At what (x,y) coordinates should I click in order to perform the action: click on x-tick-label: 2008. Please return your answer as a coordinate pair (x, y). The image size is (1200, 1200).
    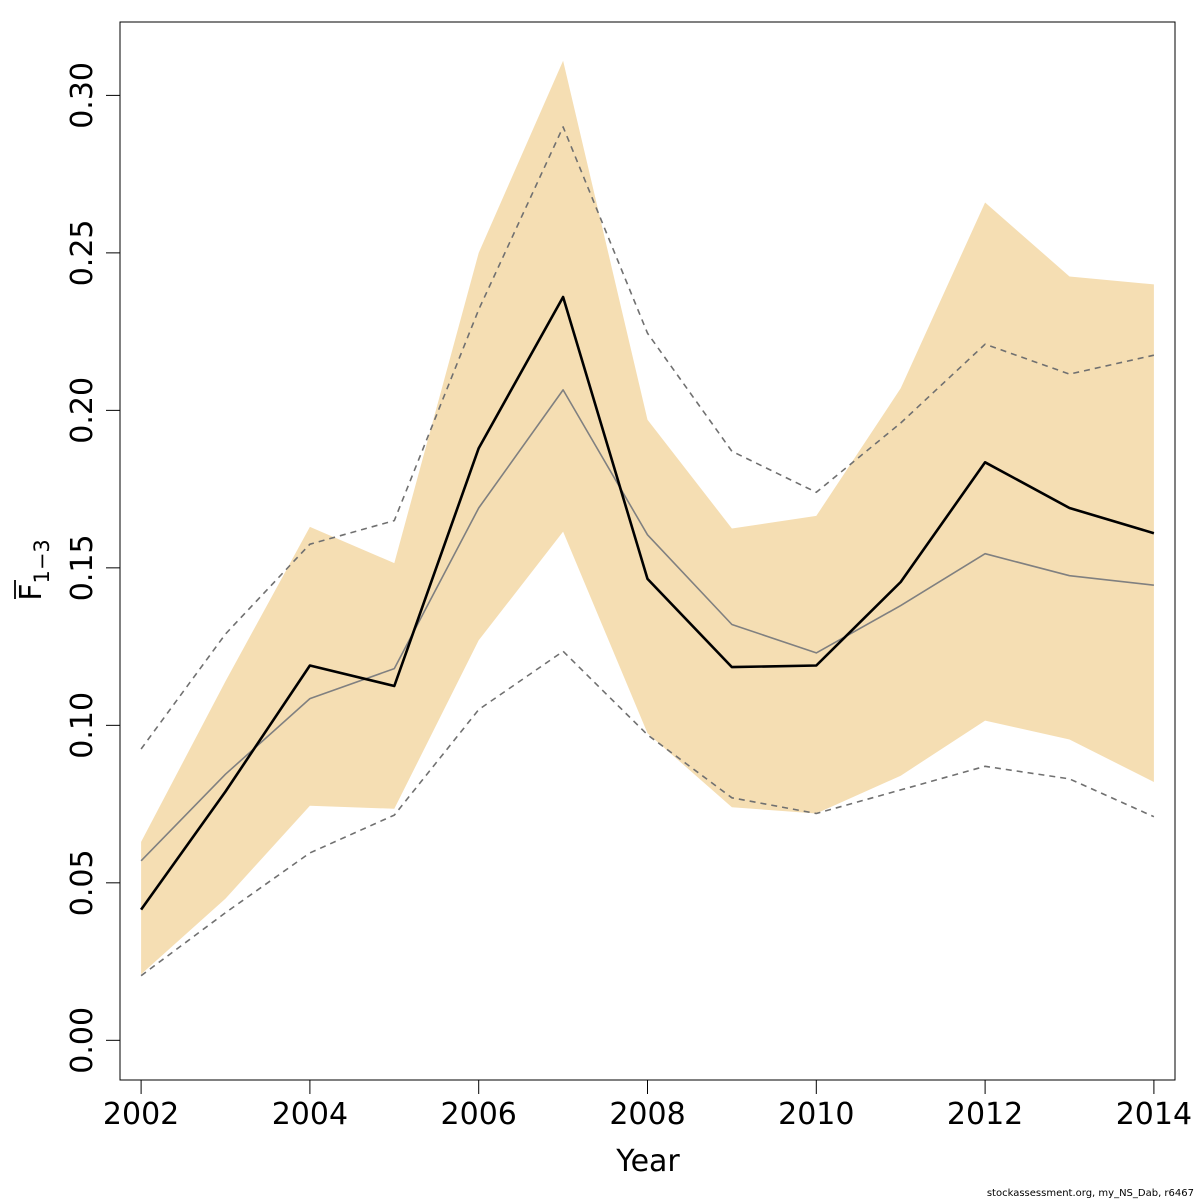
    Looking at the image, I should click on (647, 1114).